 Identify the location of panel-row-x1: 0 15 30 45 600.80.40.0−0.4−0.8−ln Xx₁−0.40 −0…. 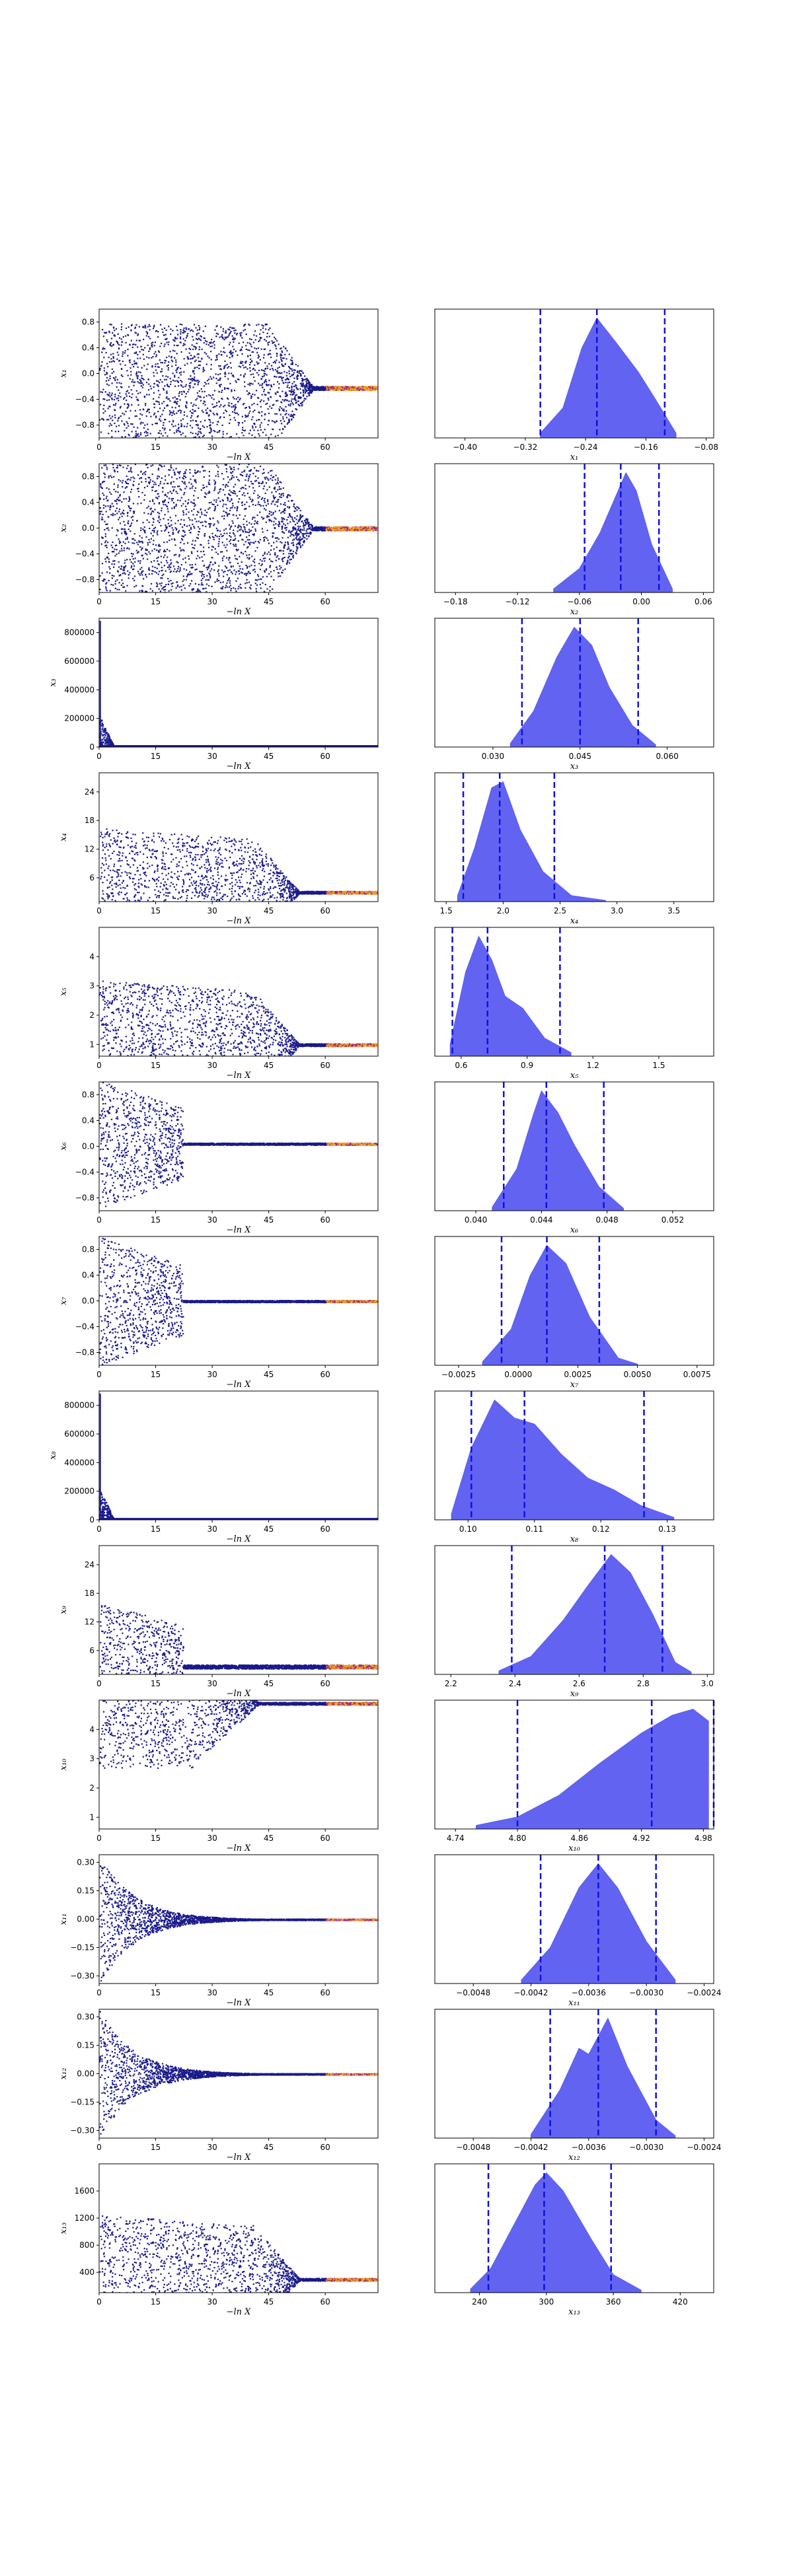
(389, 385).